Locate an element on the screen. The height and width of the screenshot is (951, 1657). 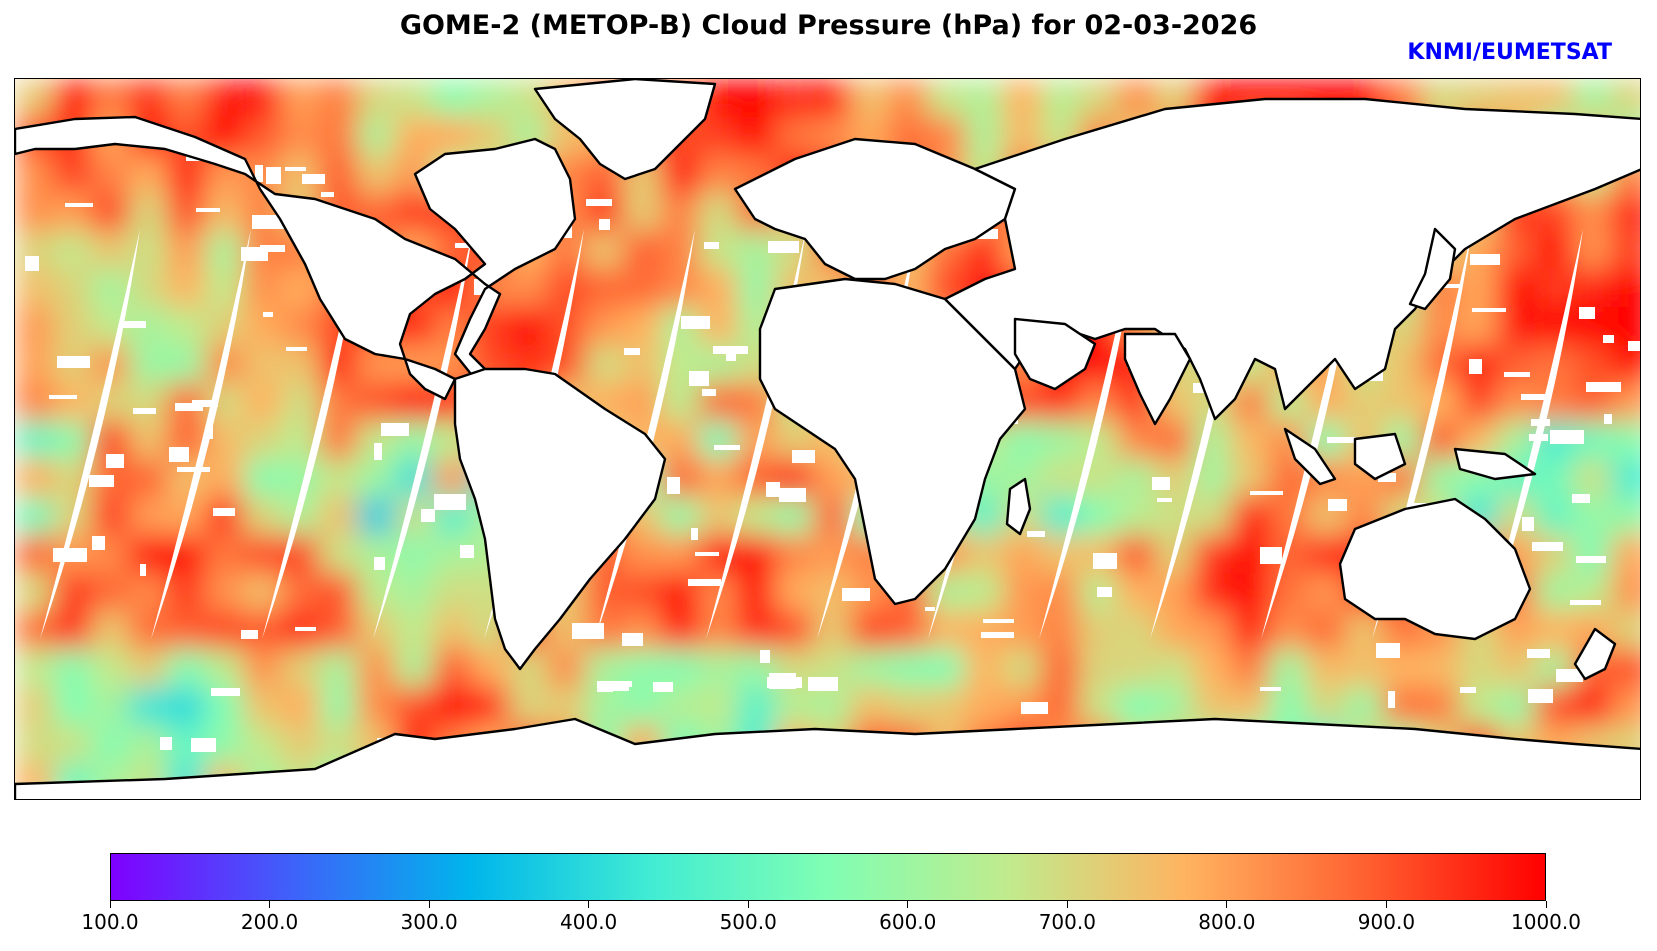
colorbar-tick-label: 200.0 is located at coordinates (269, 922).